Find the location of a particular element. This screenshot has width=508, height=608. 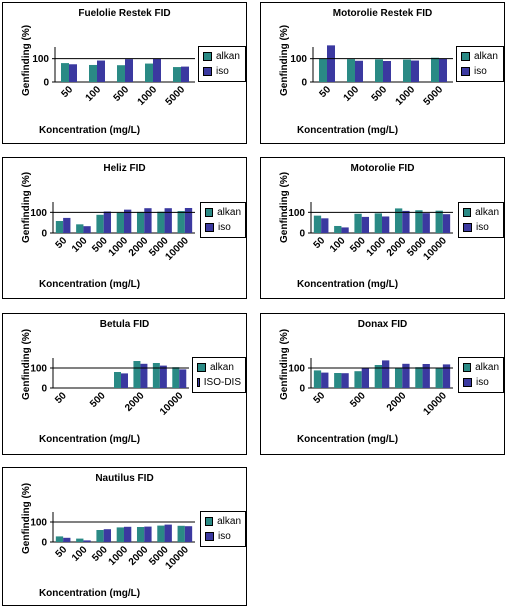

x-tick-label: 1000 is located at coordinates (119, 556).